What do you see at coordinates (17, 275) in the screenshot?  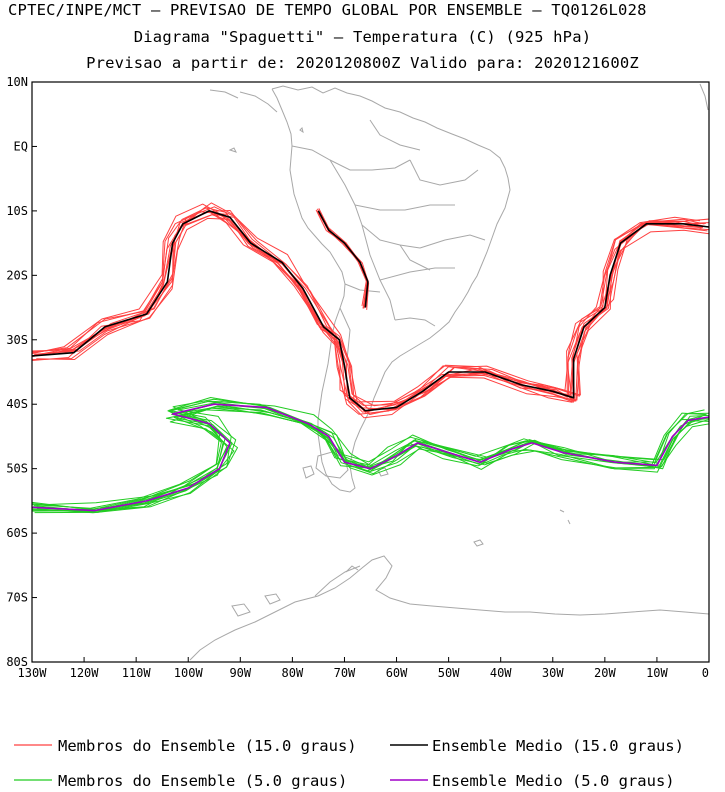 I see `lat-tick-label: 20S` at bounding box center [17, 275].